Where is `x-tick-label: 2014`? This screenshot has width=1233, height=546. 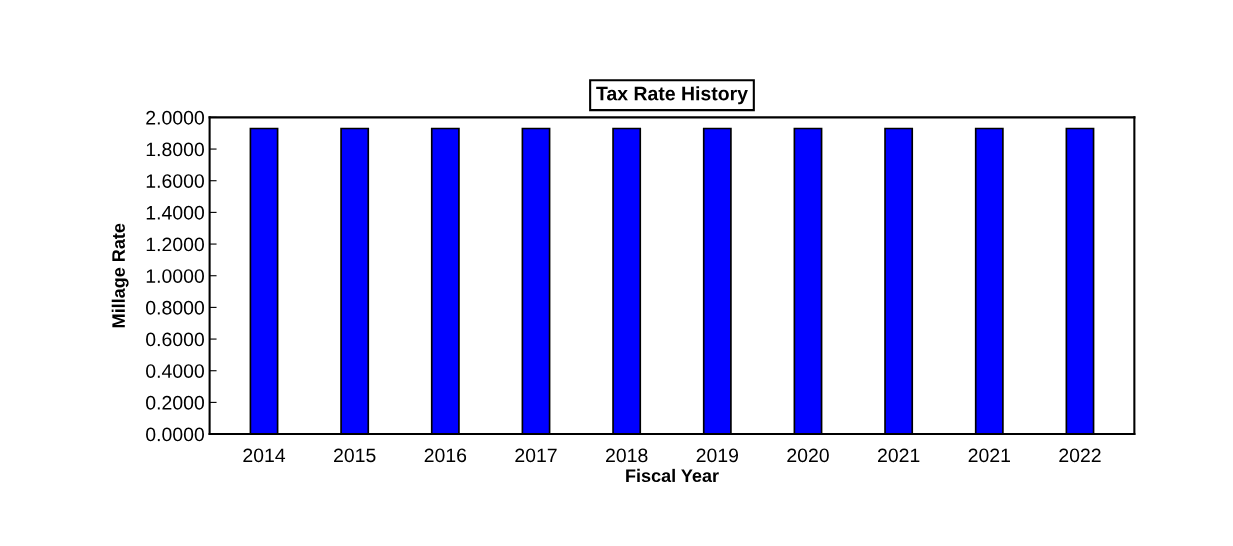
x-tick-label: 2014 is located at coordinates (264, 455).